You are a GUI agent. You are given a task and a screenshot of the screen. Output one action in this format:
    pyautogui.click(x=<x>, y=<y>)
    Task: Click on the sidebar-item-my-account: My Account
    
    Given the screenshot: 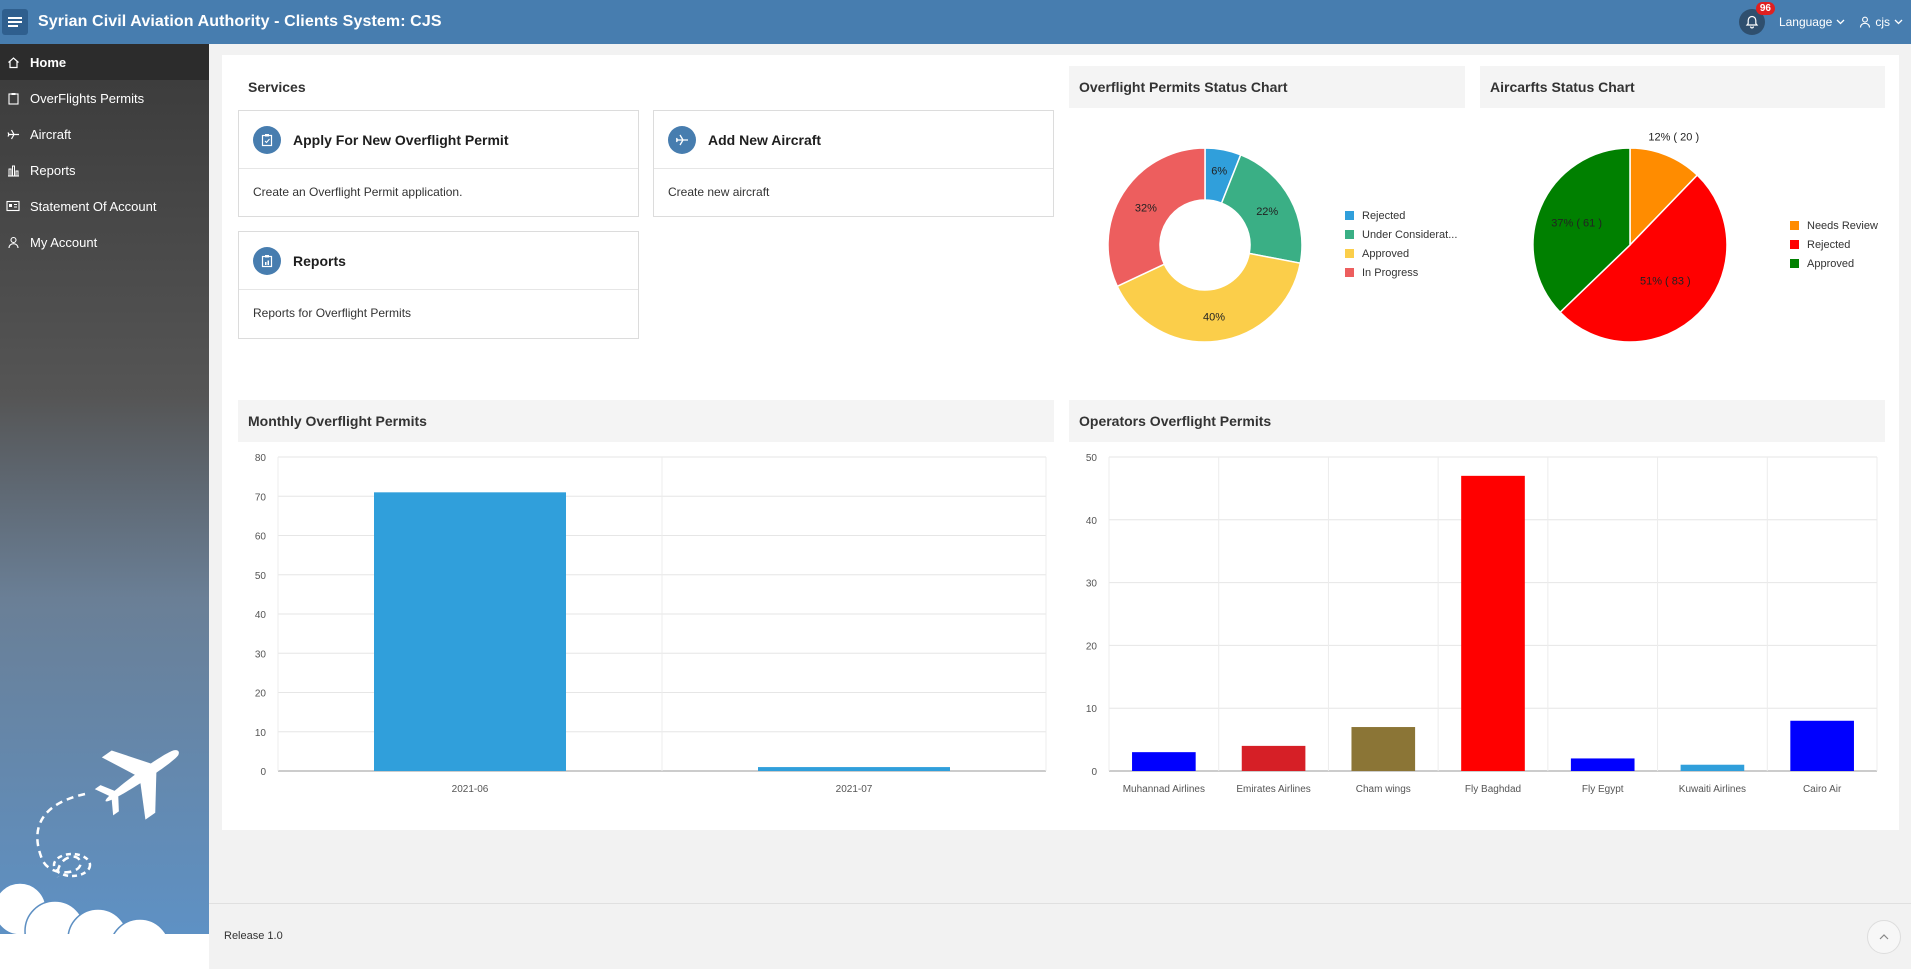 What is the action you would take?
    pyautogui.click(x=104, y=242)
    